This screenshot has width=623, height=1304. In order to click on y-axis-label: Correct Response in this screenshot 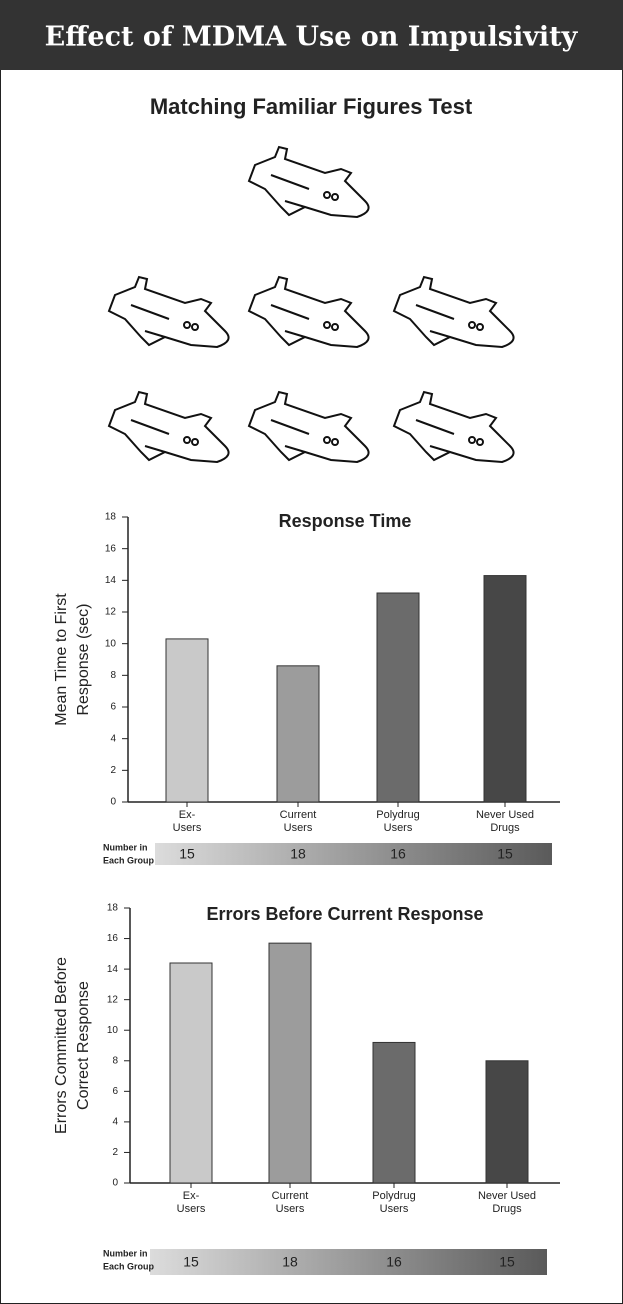, I will do `click(83, 1045)`.